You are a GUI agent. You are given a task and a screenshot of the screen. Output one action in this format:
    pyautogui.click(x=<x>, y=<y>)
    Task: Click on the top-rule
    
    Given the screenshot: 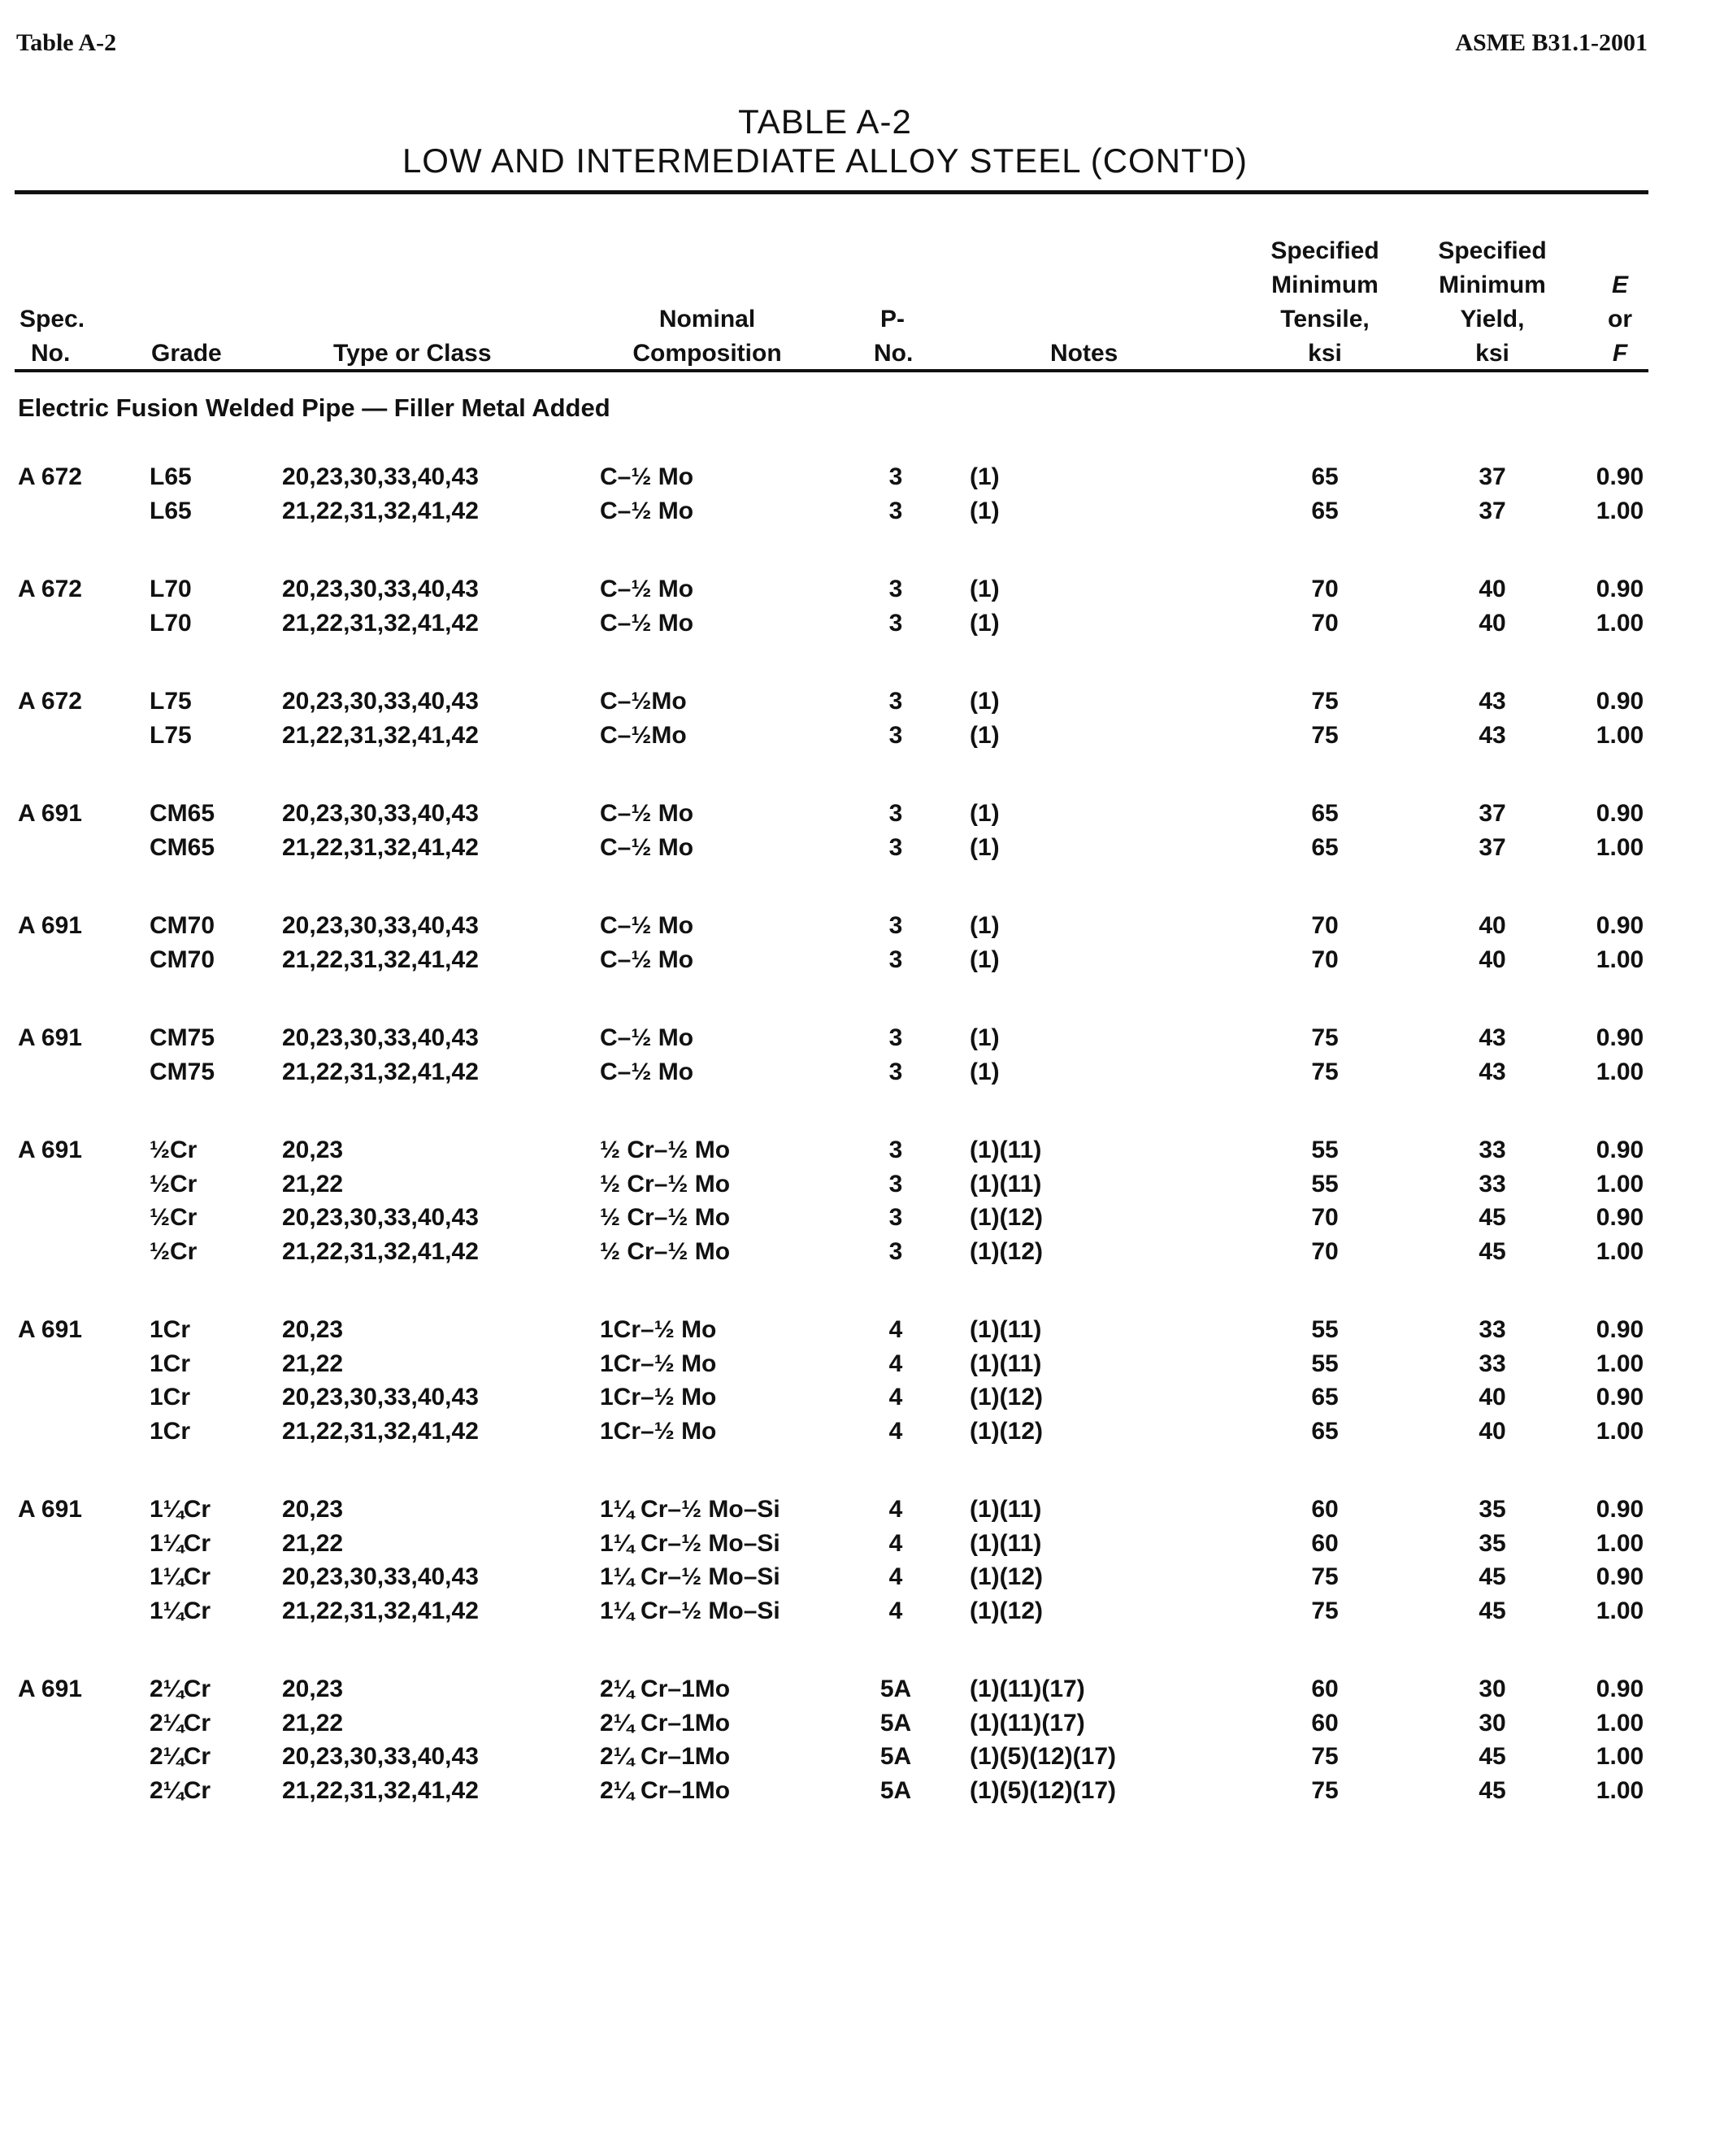 What is the action you would take?
    pyautogui.click(x=831, y=192)
    